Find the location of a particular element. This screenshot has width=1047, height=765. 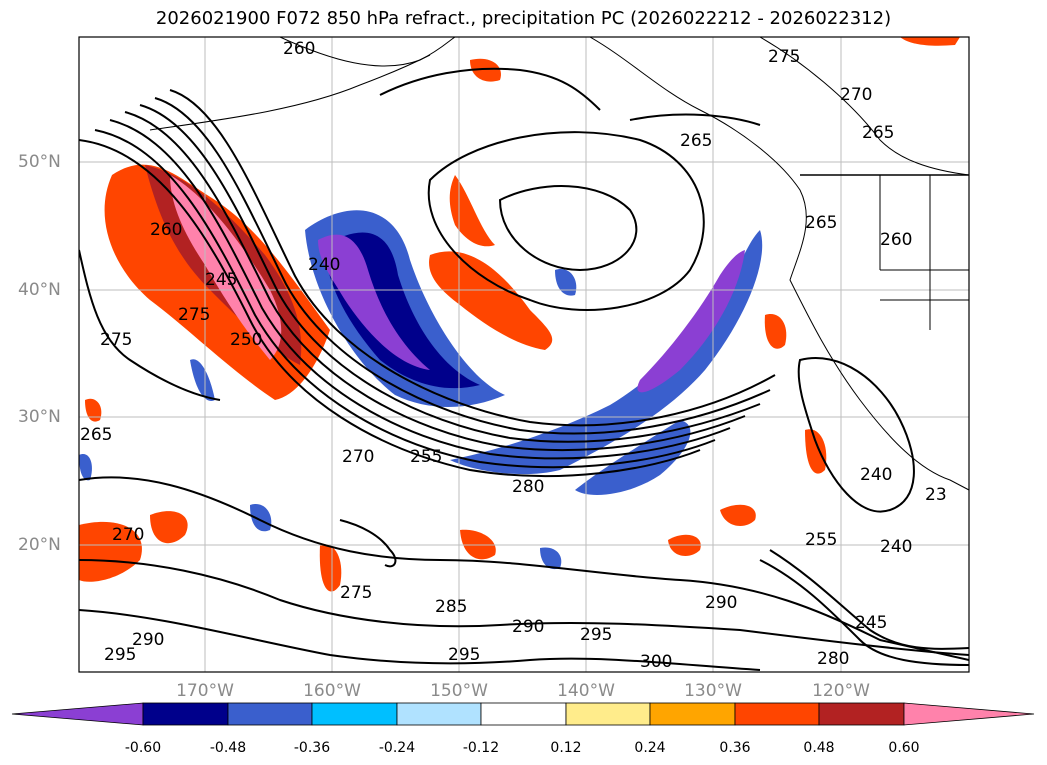

colorbar-tick: -0.36 is located at coordinates (312, 748).